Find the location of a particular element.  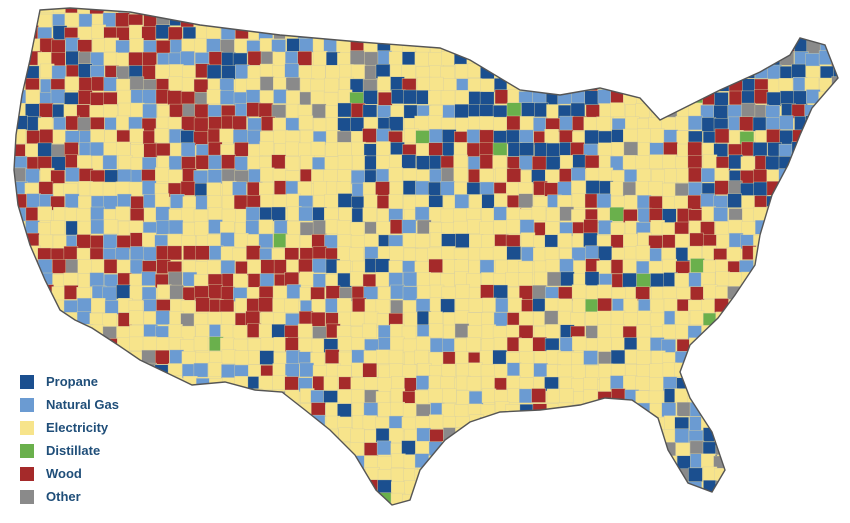

legend-label-propane: Propane is located at coordinates (72, 381).